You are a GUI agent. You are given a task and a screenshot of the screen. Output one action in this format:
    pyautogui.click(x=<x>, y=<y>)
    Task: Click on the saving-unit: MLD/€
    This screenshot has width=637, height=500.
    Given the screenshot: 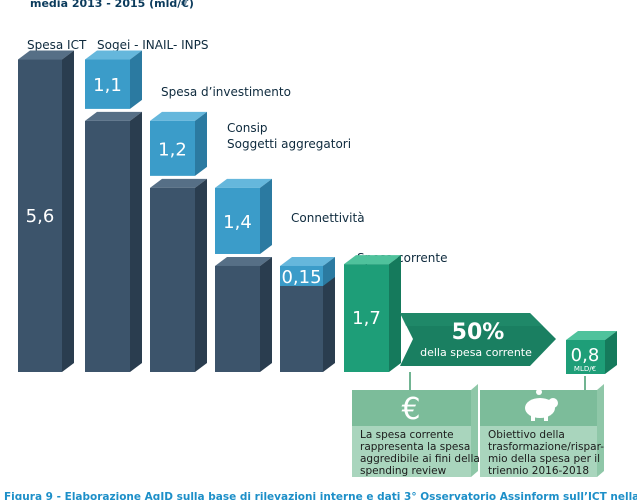 What is the action you would take?
    pyautogui.click(x=585, y=369)
    